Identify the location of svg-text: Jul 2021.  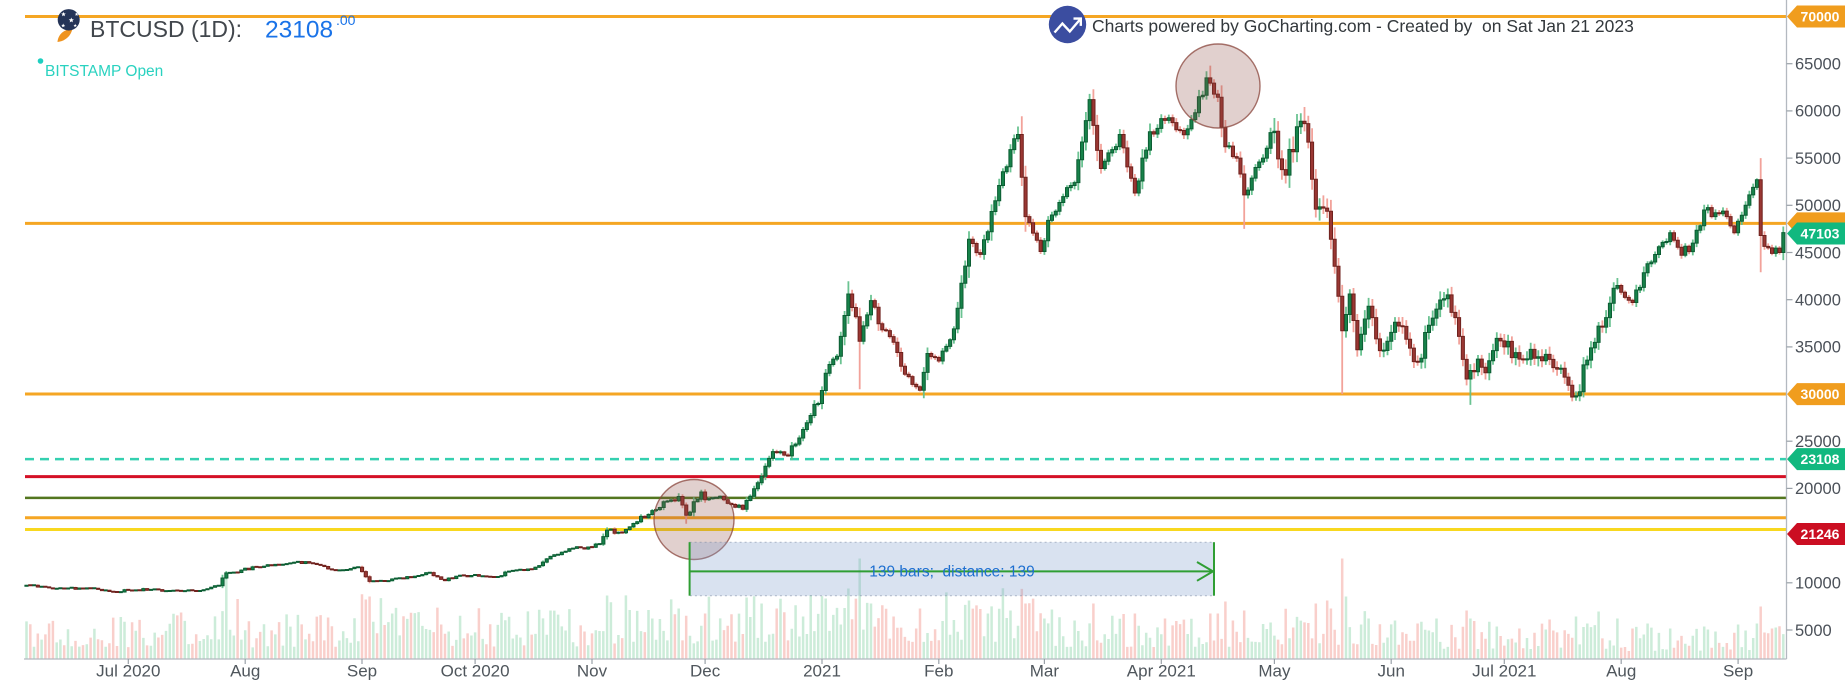
(1504, 671).